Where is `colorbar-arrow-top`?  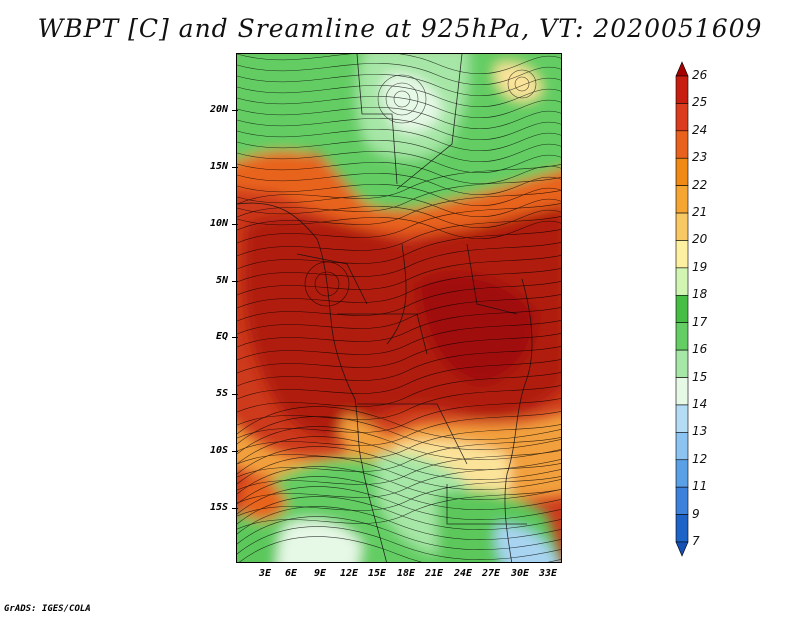
colorbar-arrow-top is located at coordinates (682, 69).